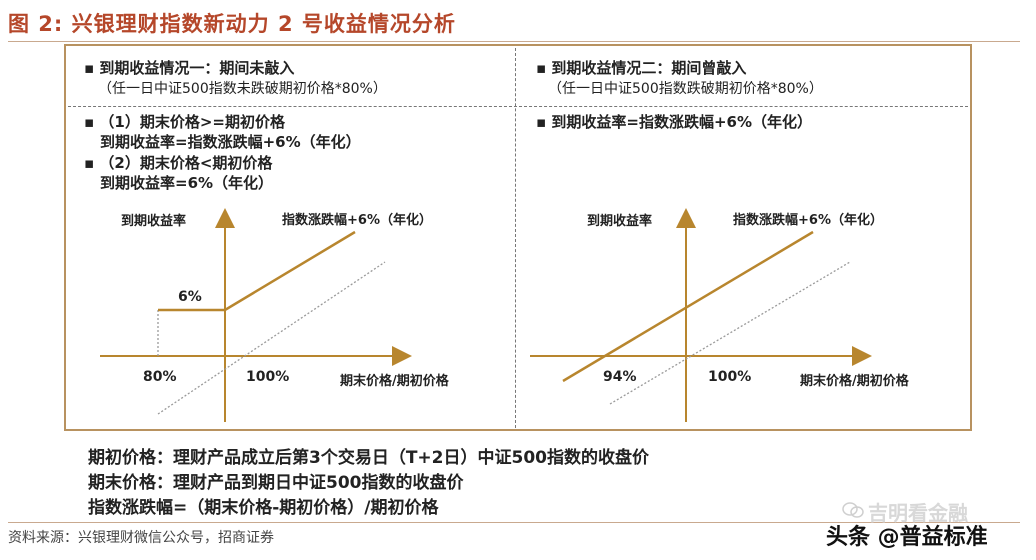  I want to click on right-payoff-line, so click(688, 306).